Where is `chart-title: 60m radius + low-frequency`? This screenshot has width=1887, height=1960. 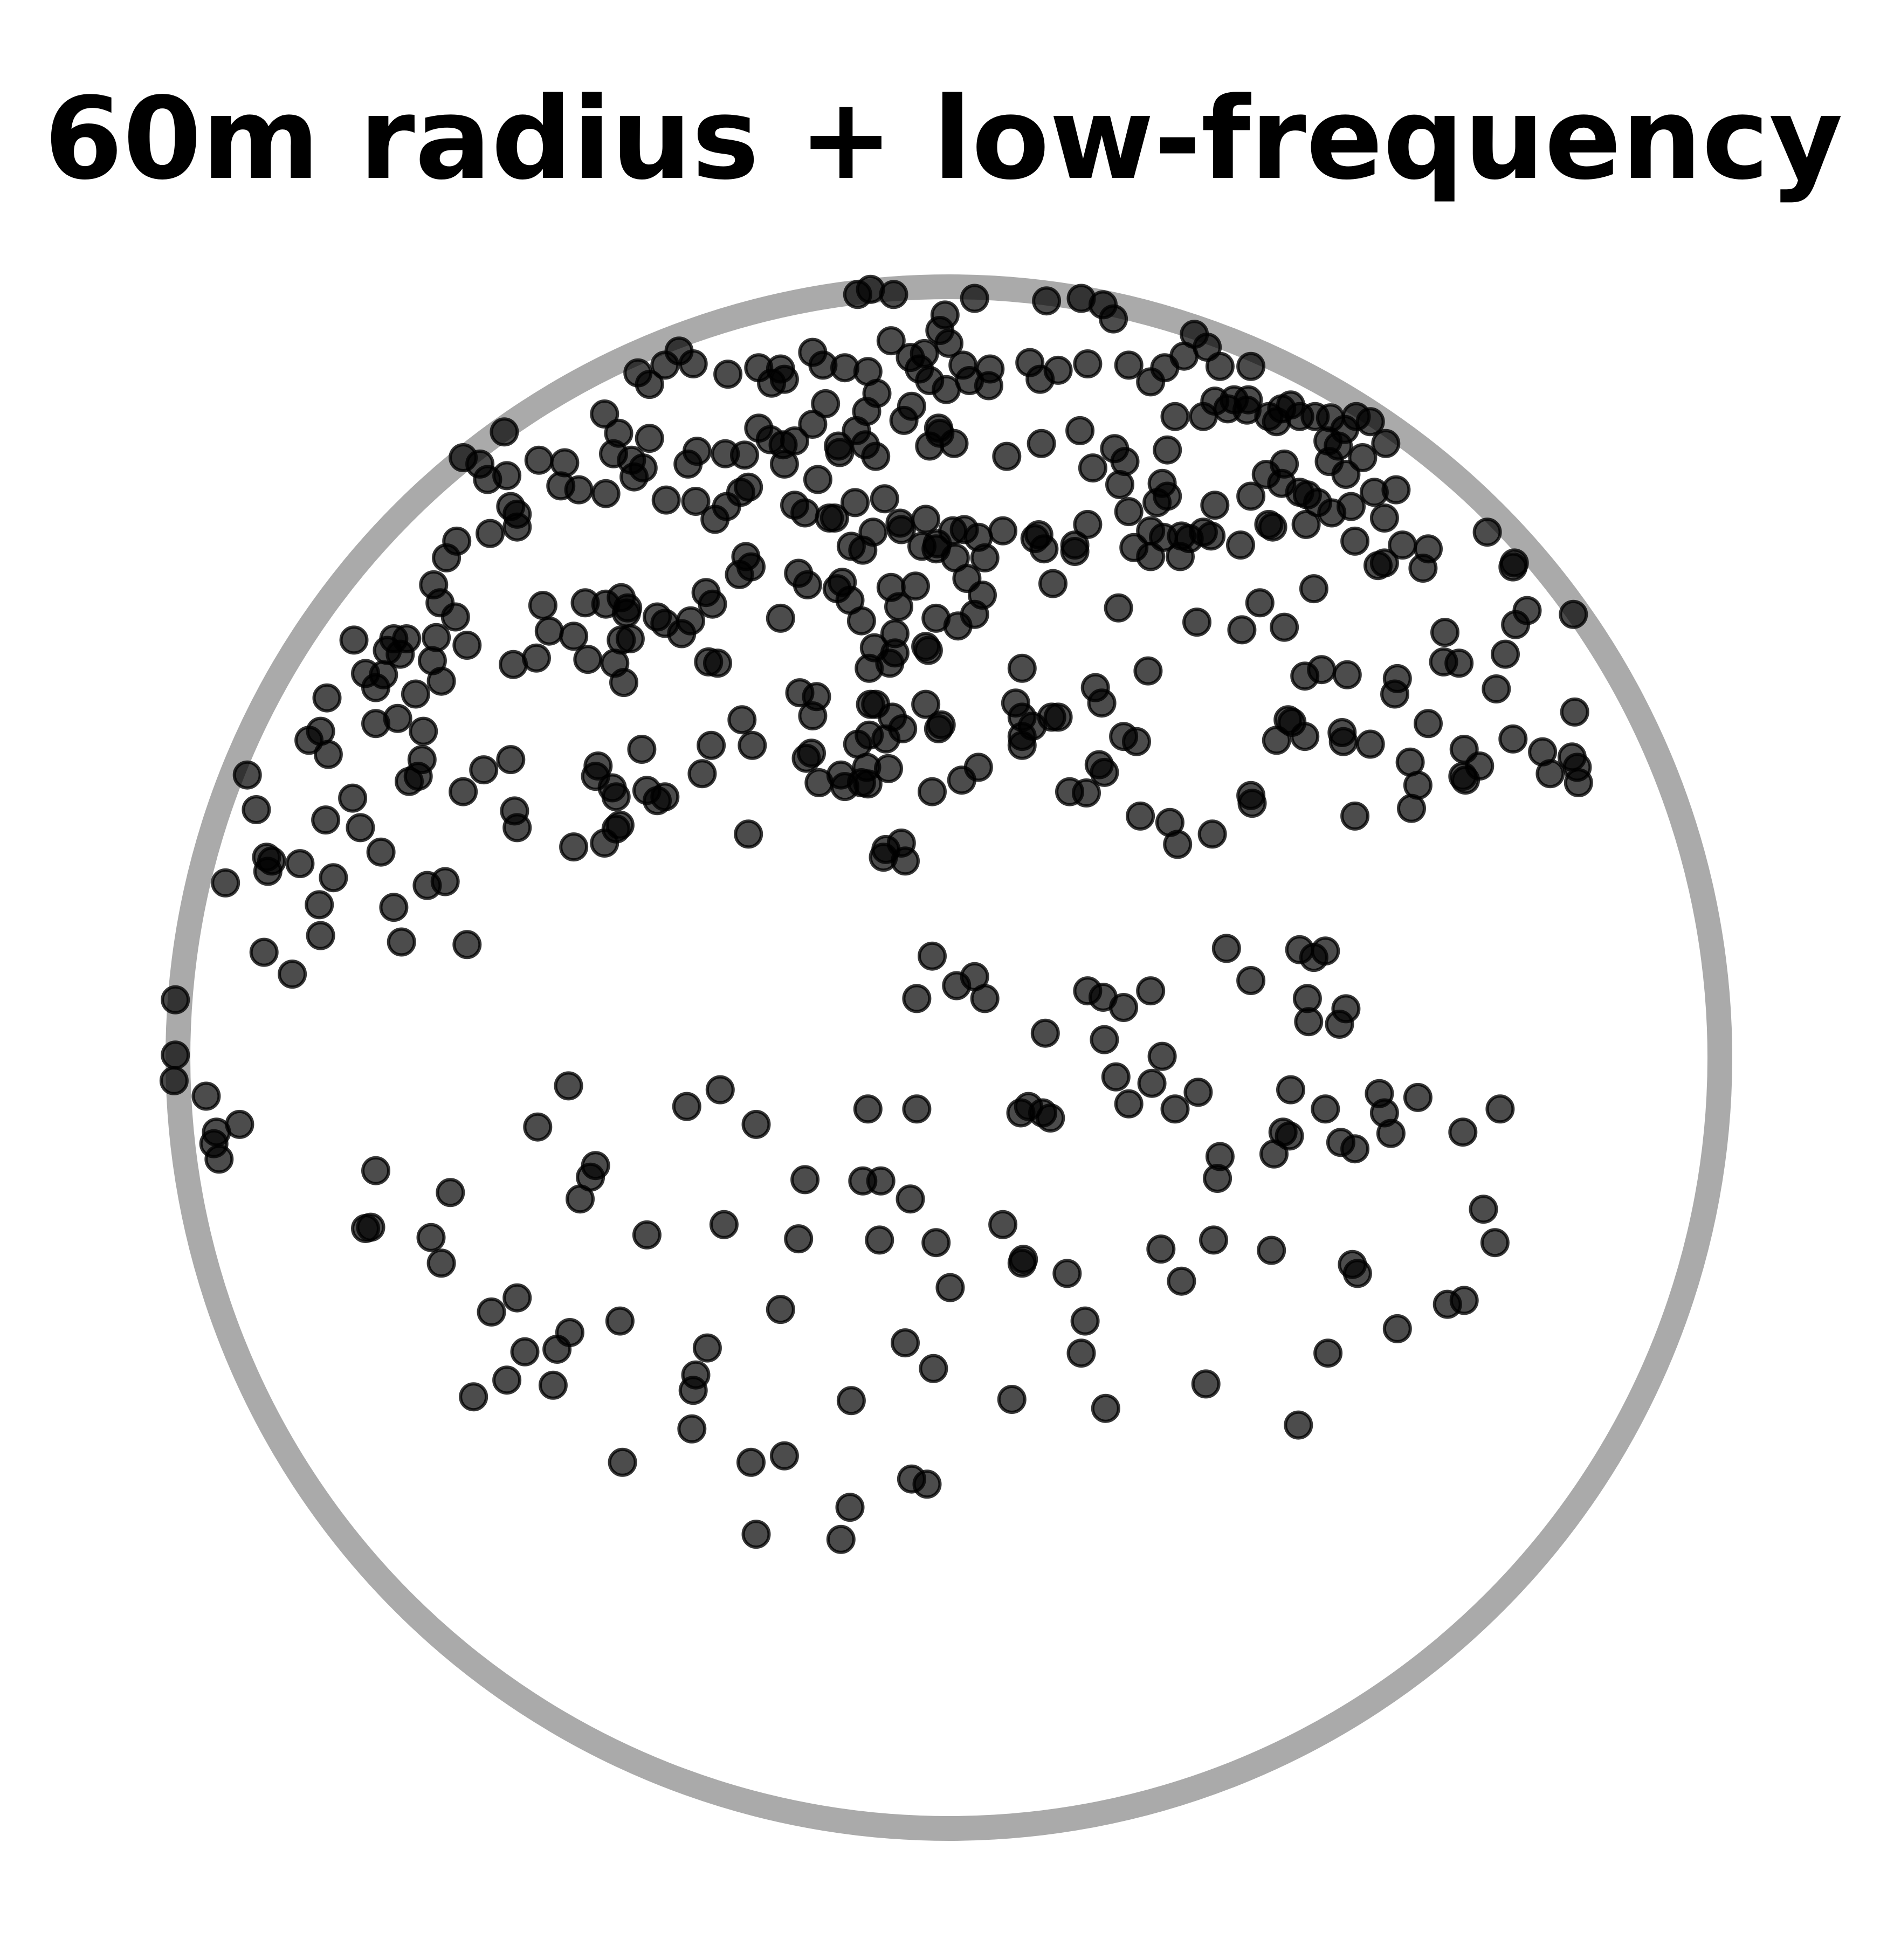
chart-title: 60m radius + low-frequency is located at coordinates (943, 139).